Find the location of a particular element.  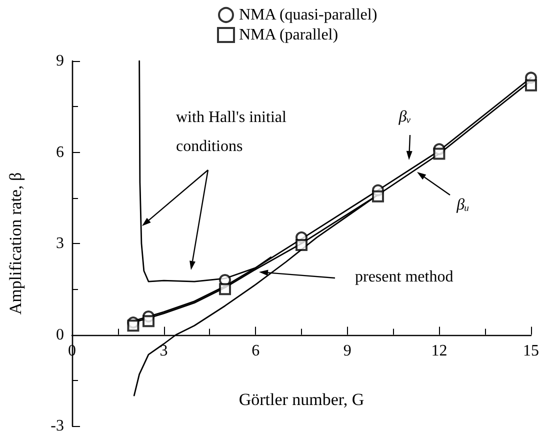

annotation: with Hall's initial conditions is located at coordinates (233, 132).